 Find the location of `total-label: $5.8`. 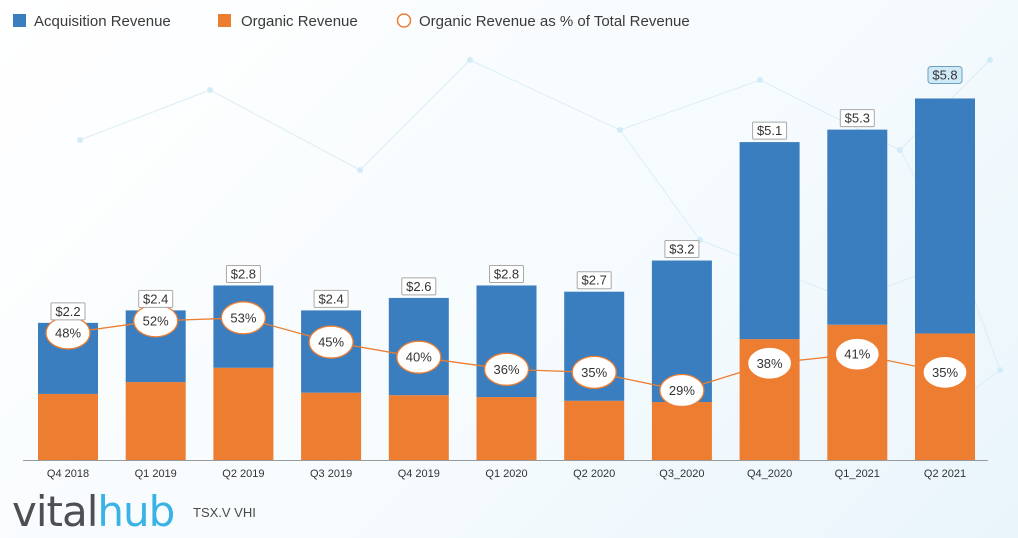

total-label: $5.8 is located at coordinates (944, 74).